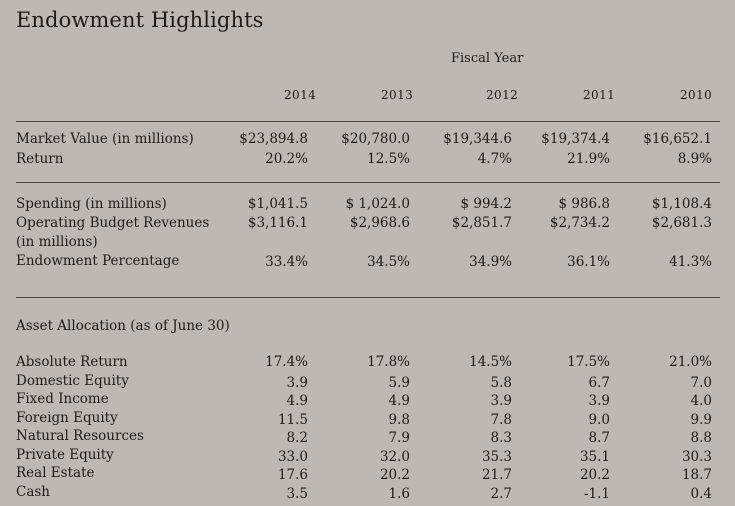  I want to click on table-cell: 17.8%, so click(388, 362).